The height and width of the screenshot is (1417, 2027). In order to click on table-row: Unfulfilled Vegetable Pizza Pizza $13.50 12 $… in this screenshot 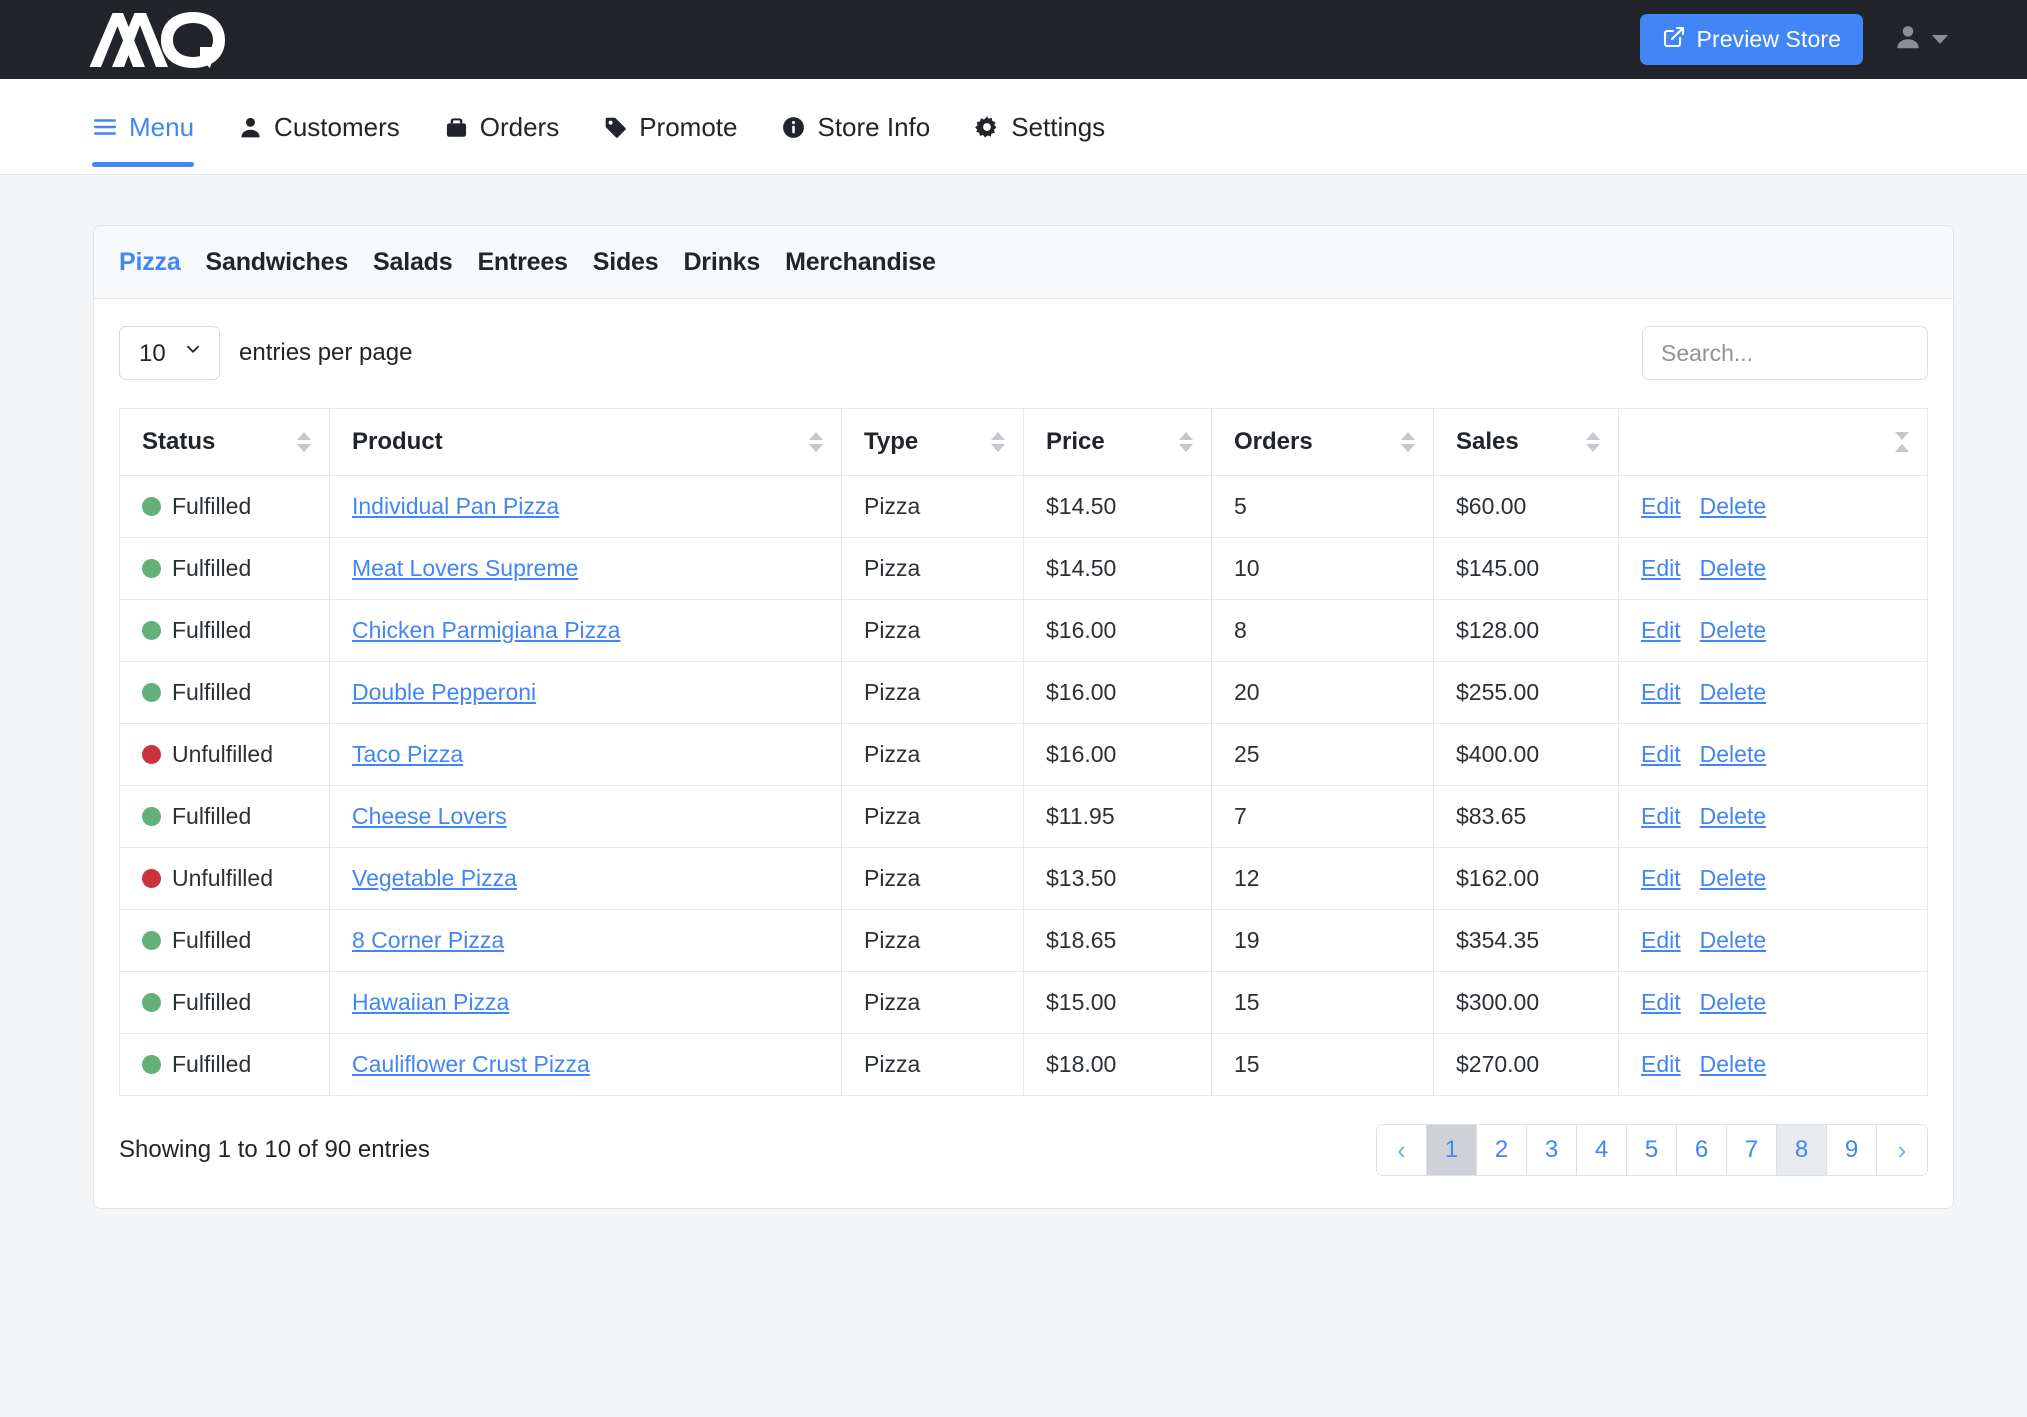, I will do `click(1023, 878)`.